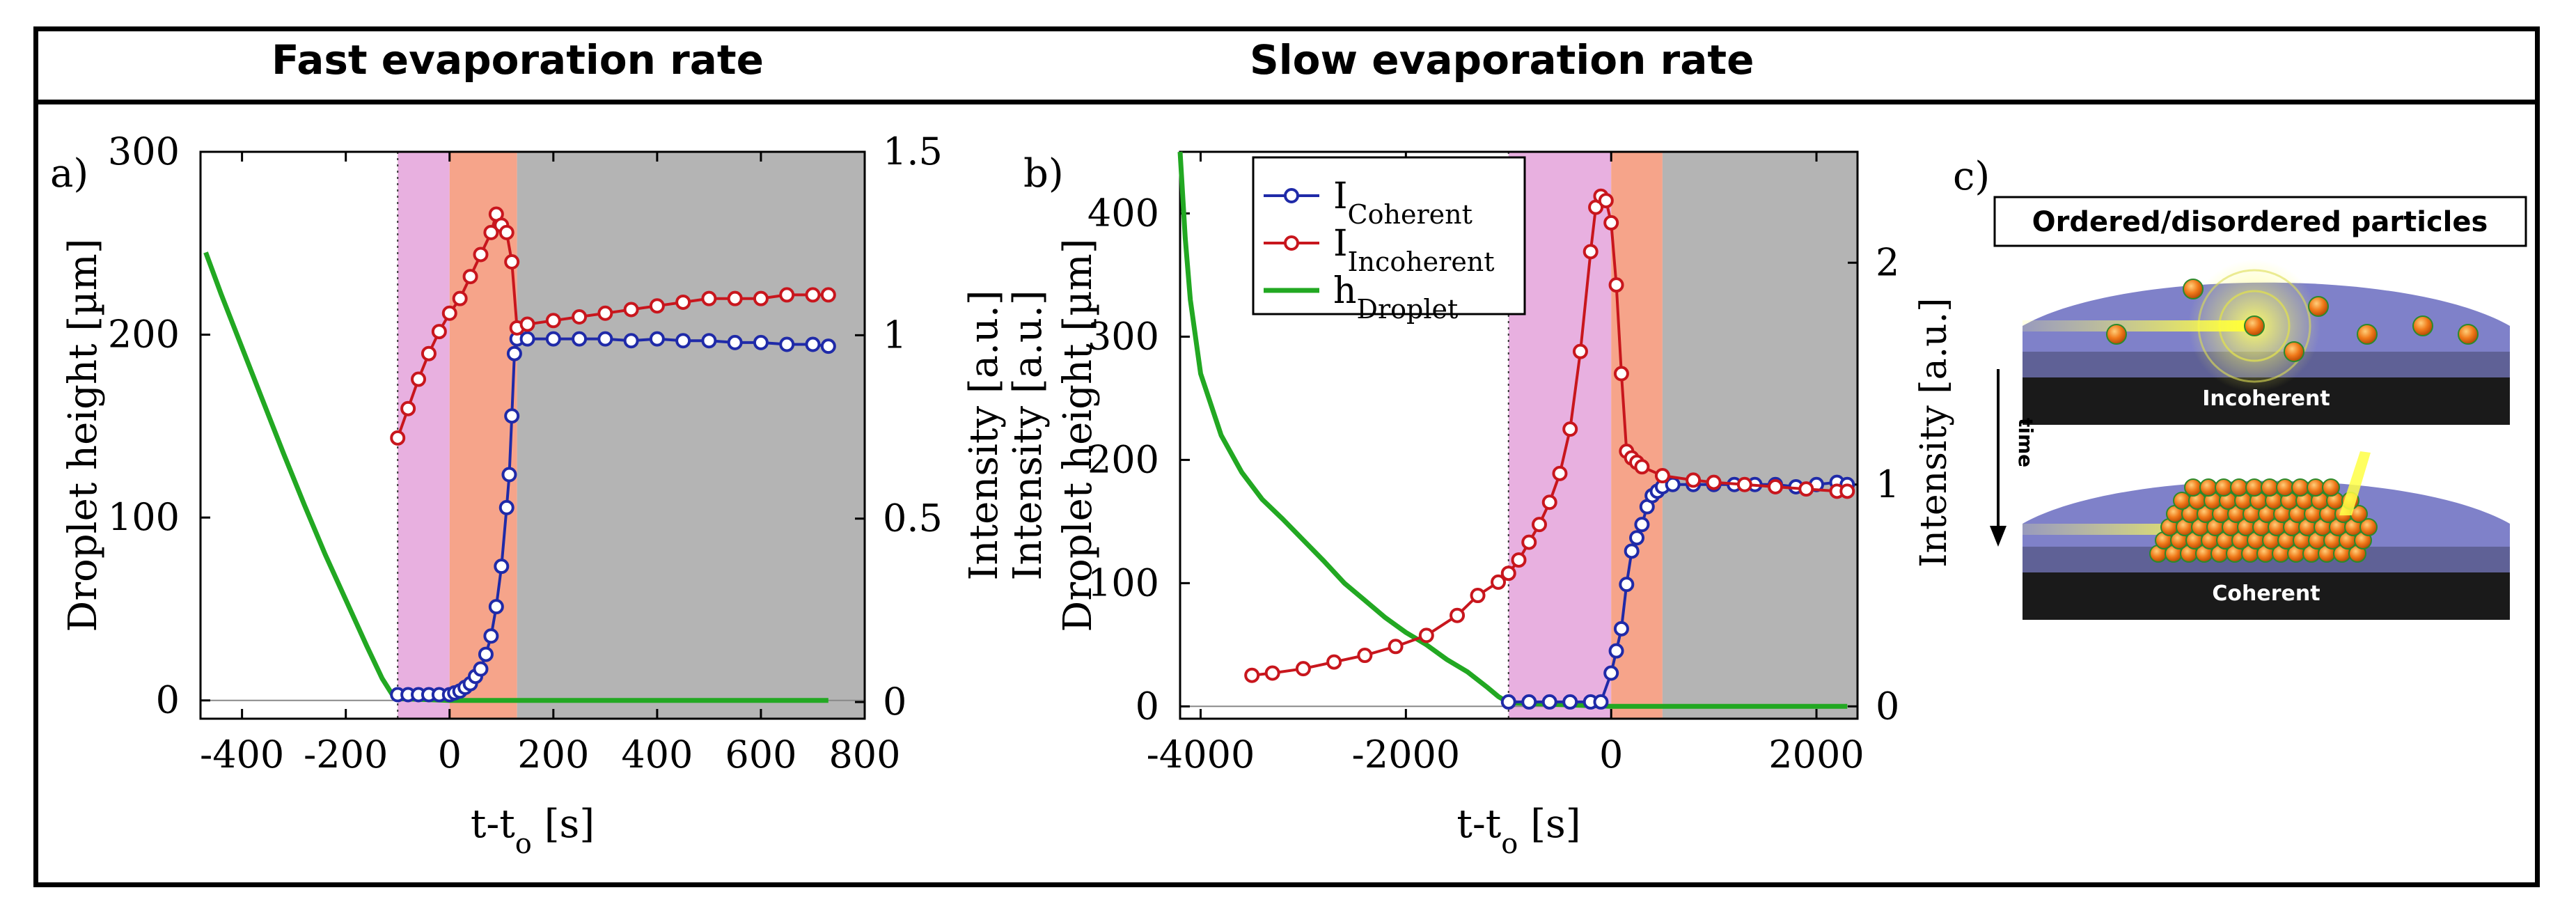 Image resolution: width=2576 pixels, height=913 pixels. What do you see at coordinates (242, 755) in the screenshot?
I see `x-tick-label: -400` at bounding box center [242, 755].